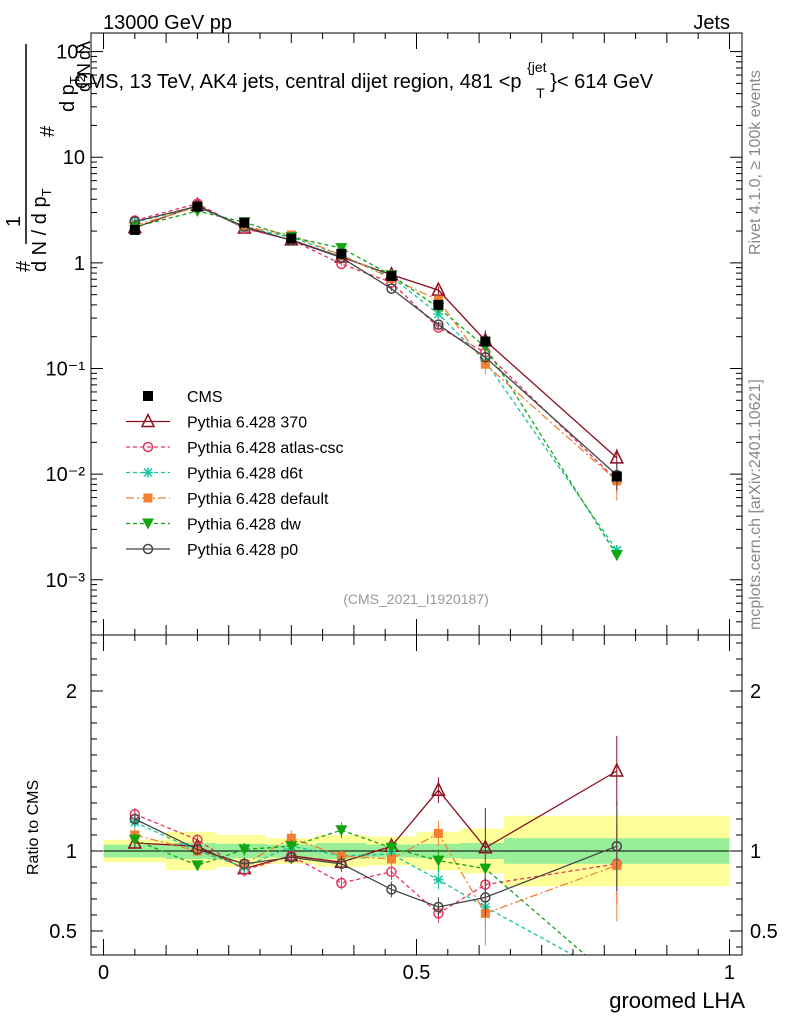  I want to click on main-y-tick-label: 1, so click(79, 264).